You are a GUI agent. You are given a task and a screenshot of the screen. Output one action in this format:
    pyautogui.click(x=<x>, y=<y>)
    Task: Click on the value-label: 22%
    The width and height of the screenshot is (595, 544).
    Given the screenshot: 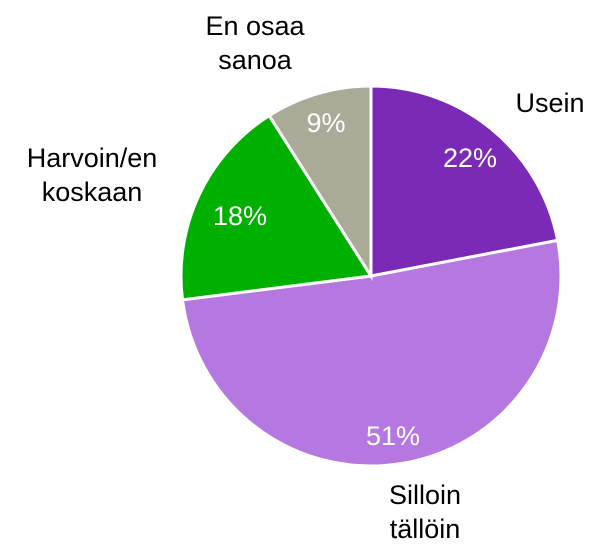 What is the action you would take?
    pyautogui.click(x=470, y=158)
    